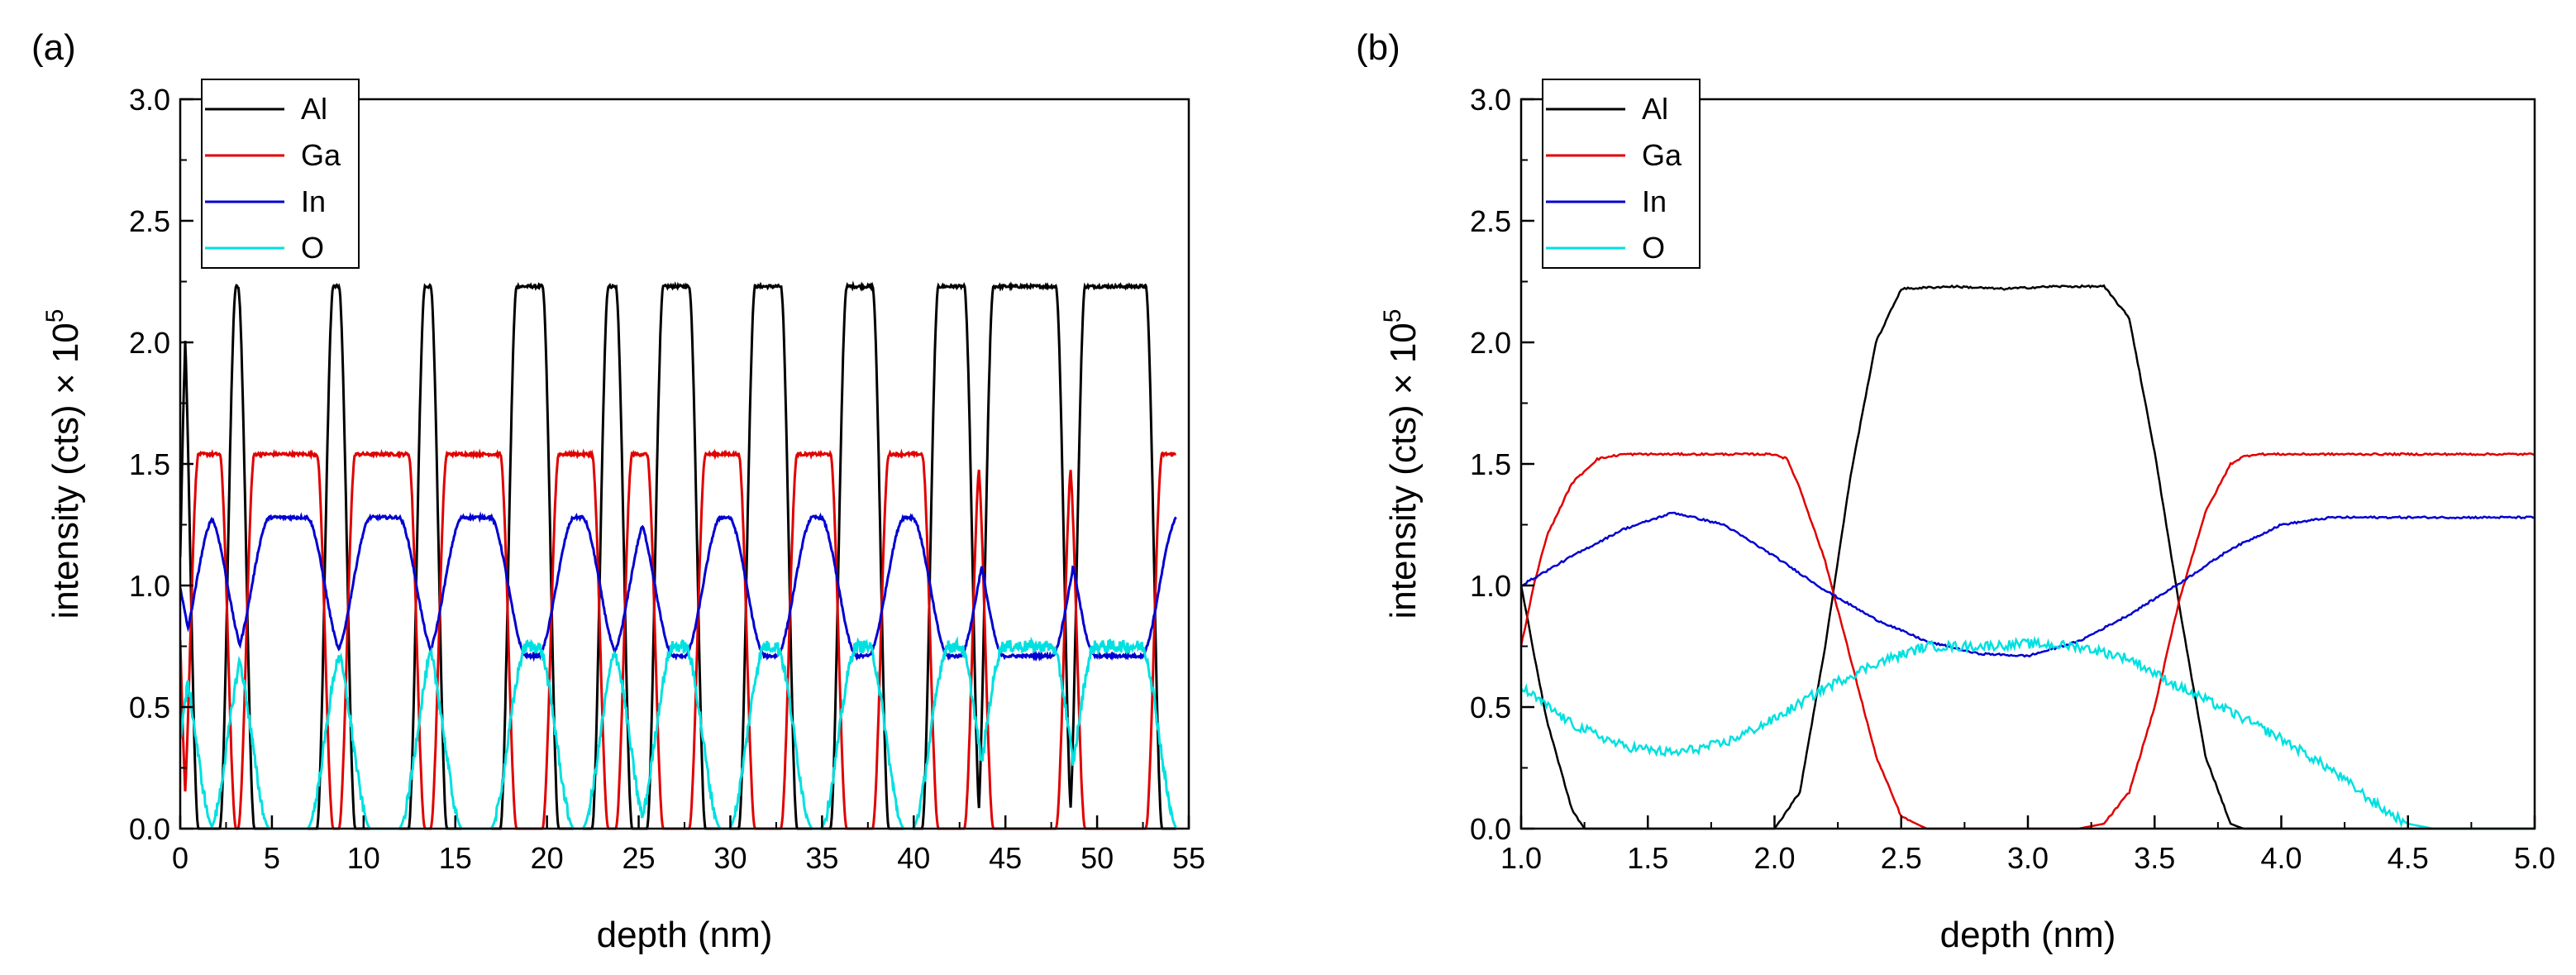  Describe the element at coordinates (1901, 858) in the screenshot. I see `x-tick-label: 2.5` at that location.